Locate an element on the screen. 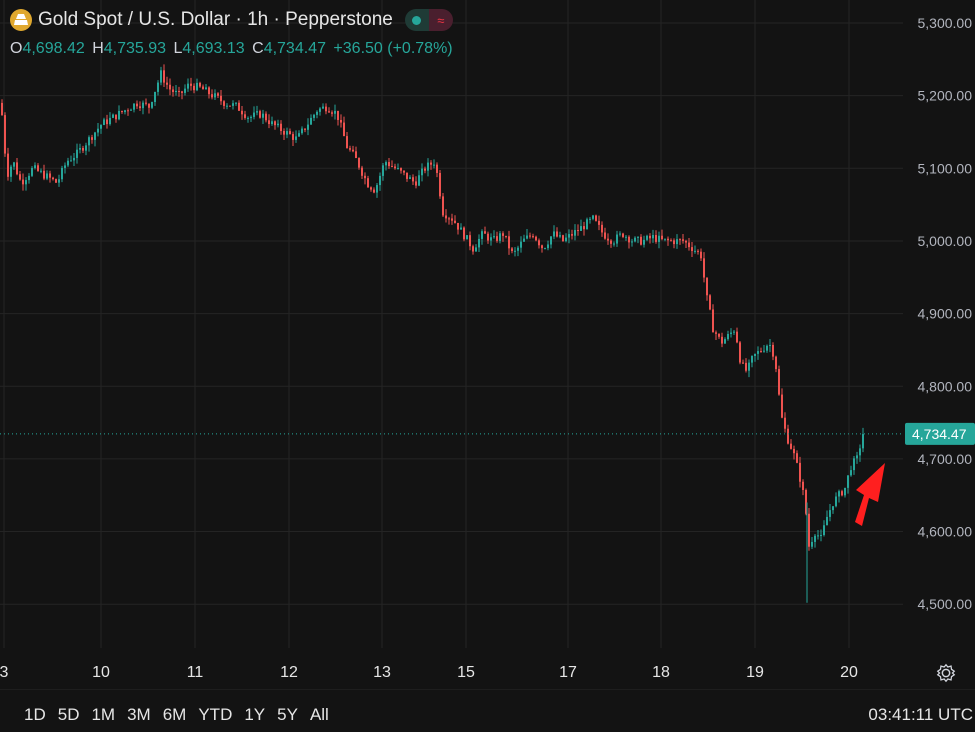 The height and width of the screenshot is (732, 975). x-tick-label: 10 is located at coordinates (101, 672).